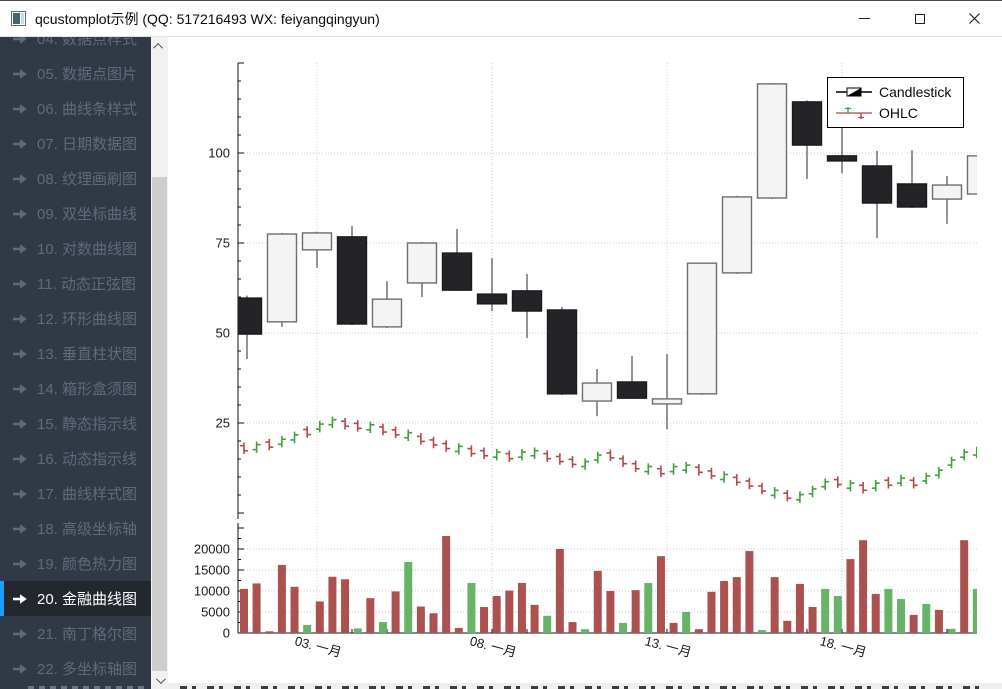 The width and height of the screenshot is (1002, 689). I want to click on scroll-up-button, so click(159, 46).